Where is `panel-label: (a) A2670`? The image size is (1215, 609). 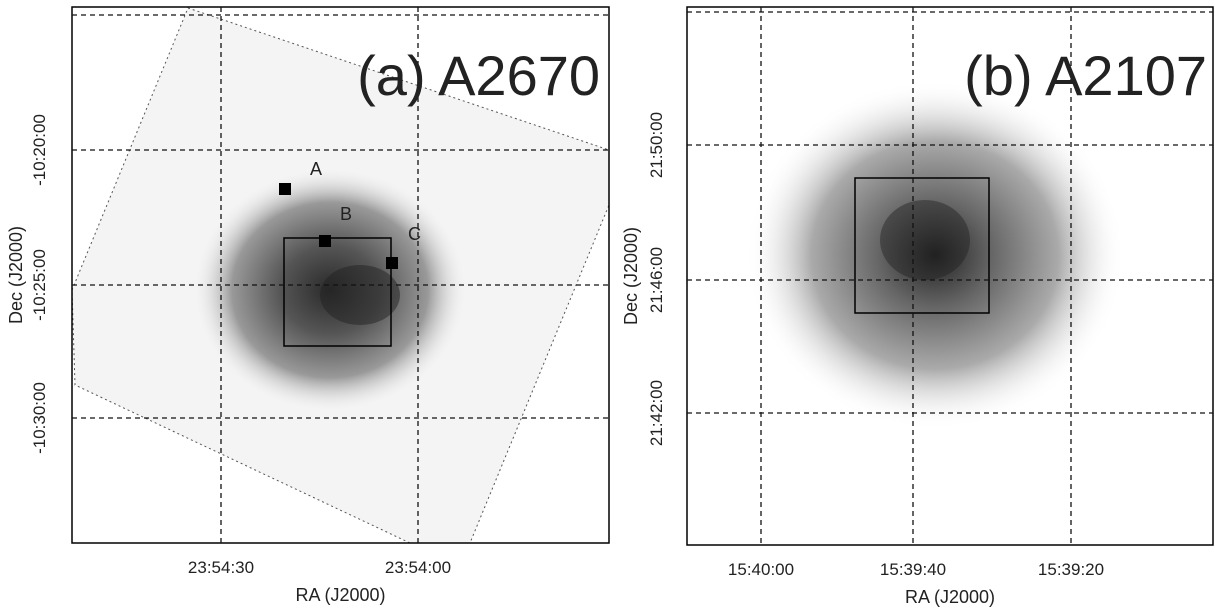
panel-label: (a) A2670 is located at coordinates (478, 75).